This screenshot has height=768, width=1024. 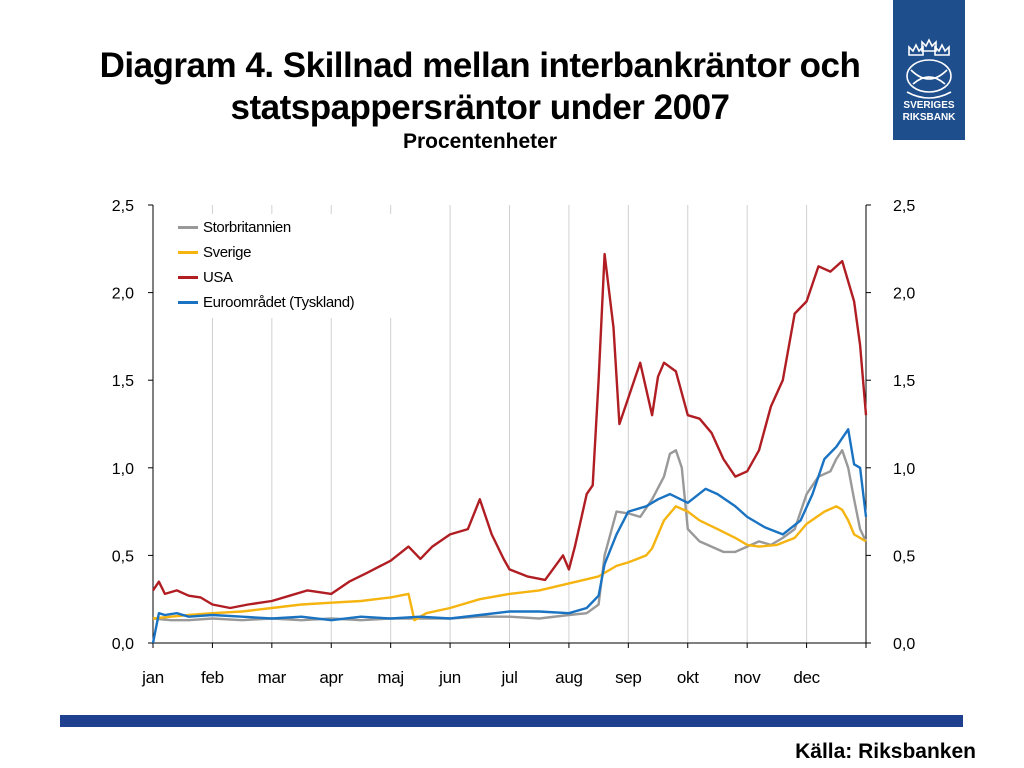 What do you see at coordinates (511, 721) in the screenshot?
I see `footer-bar` at bounding box center [511, 721].